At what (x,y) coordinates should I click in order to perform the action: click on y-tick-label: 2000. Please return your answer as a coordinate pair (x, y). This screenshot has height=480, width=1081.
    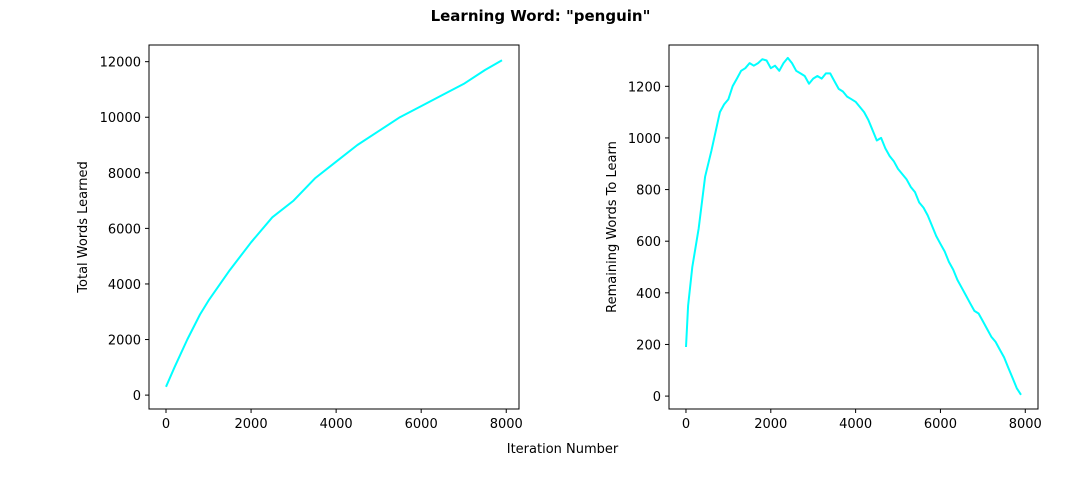
    Looking at the image, I should click on (124, 341).